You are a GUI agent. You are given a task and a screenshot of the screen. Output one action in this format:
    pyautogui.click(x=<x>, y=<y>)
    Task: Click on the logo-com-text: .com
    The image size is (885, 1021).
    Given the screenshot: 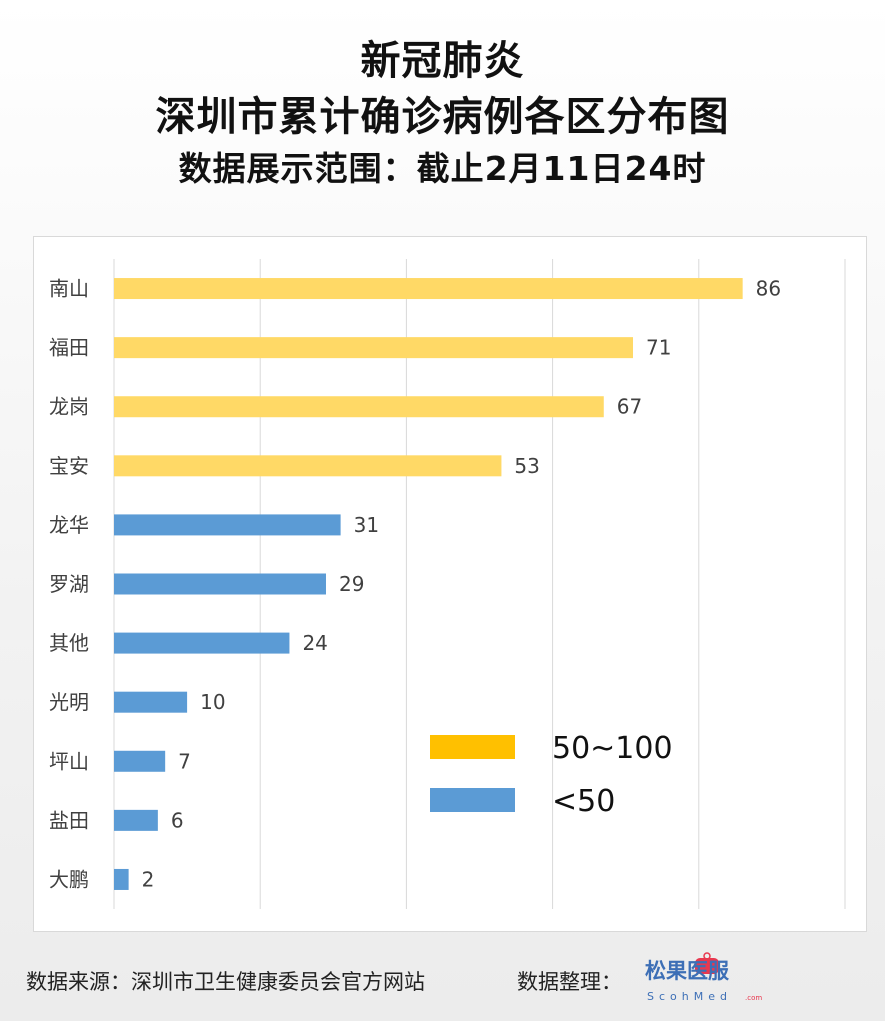 What is the action you would take?
    pyautogui.click(x=753, y=998)
    